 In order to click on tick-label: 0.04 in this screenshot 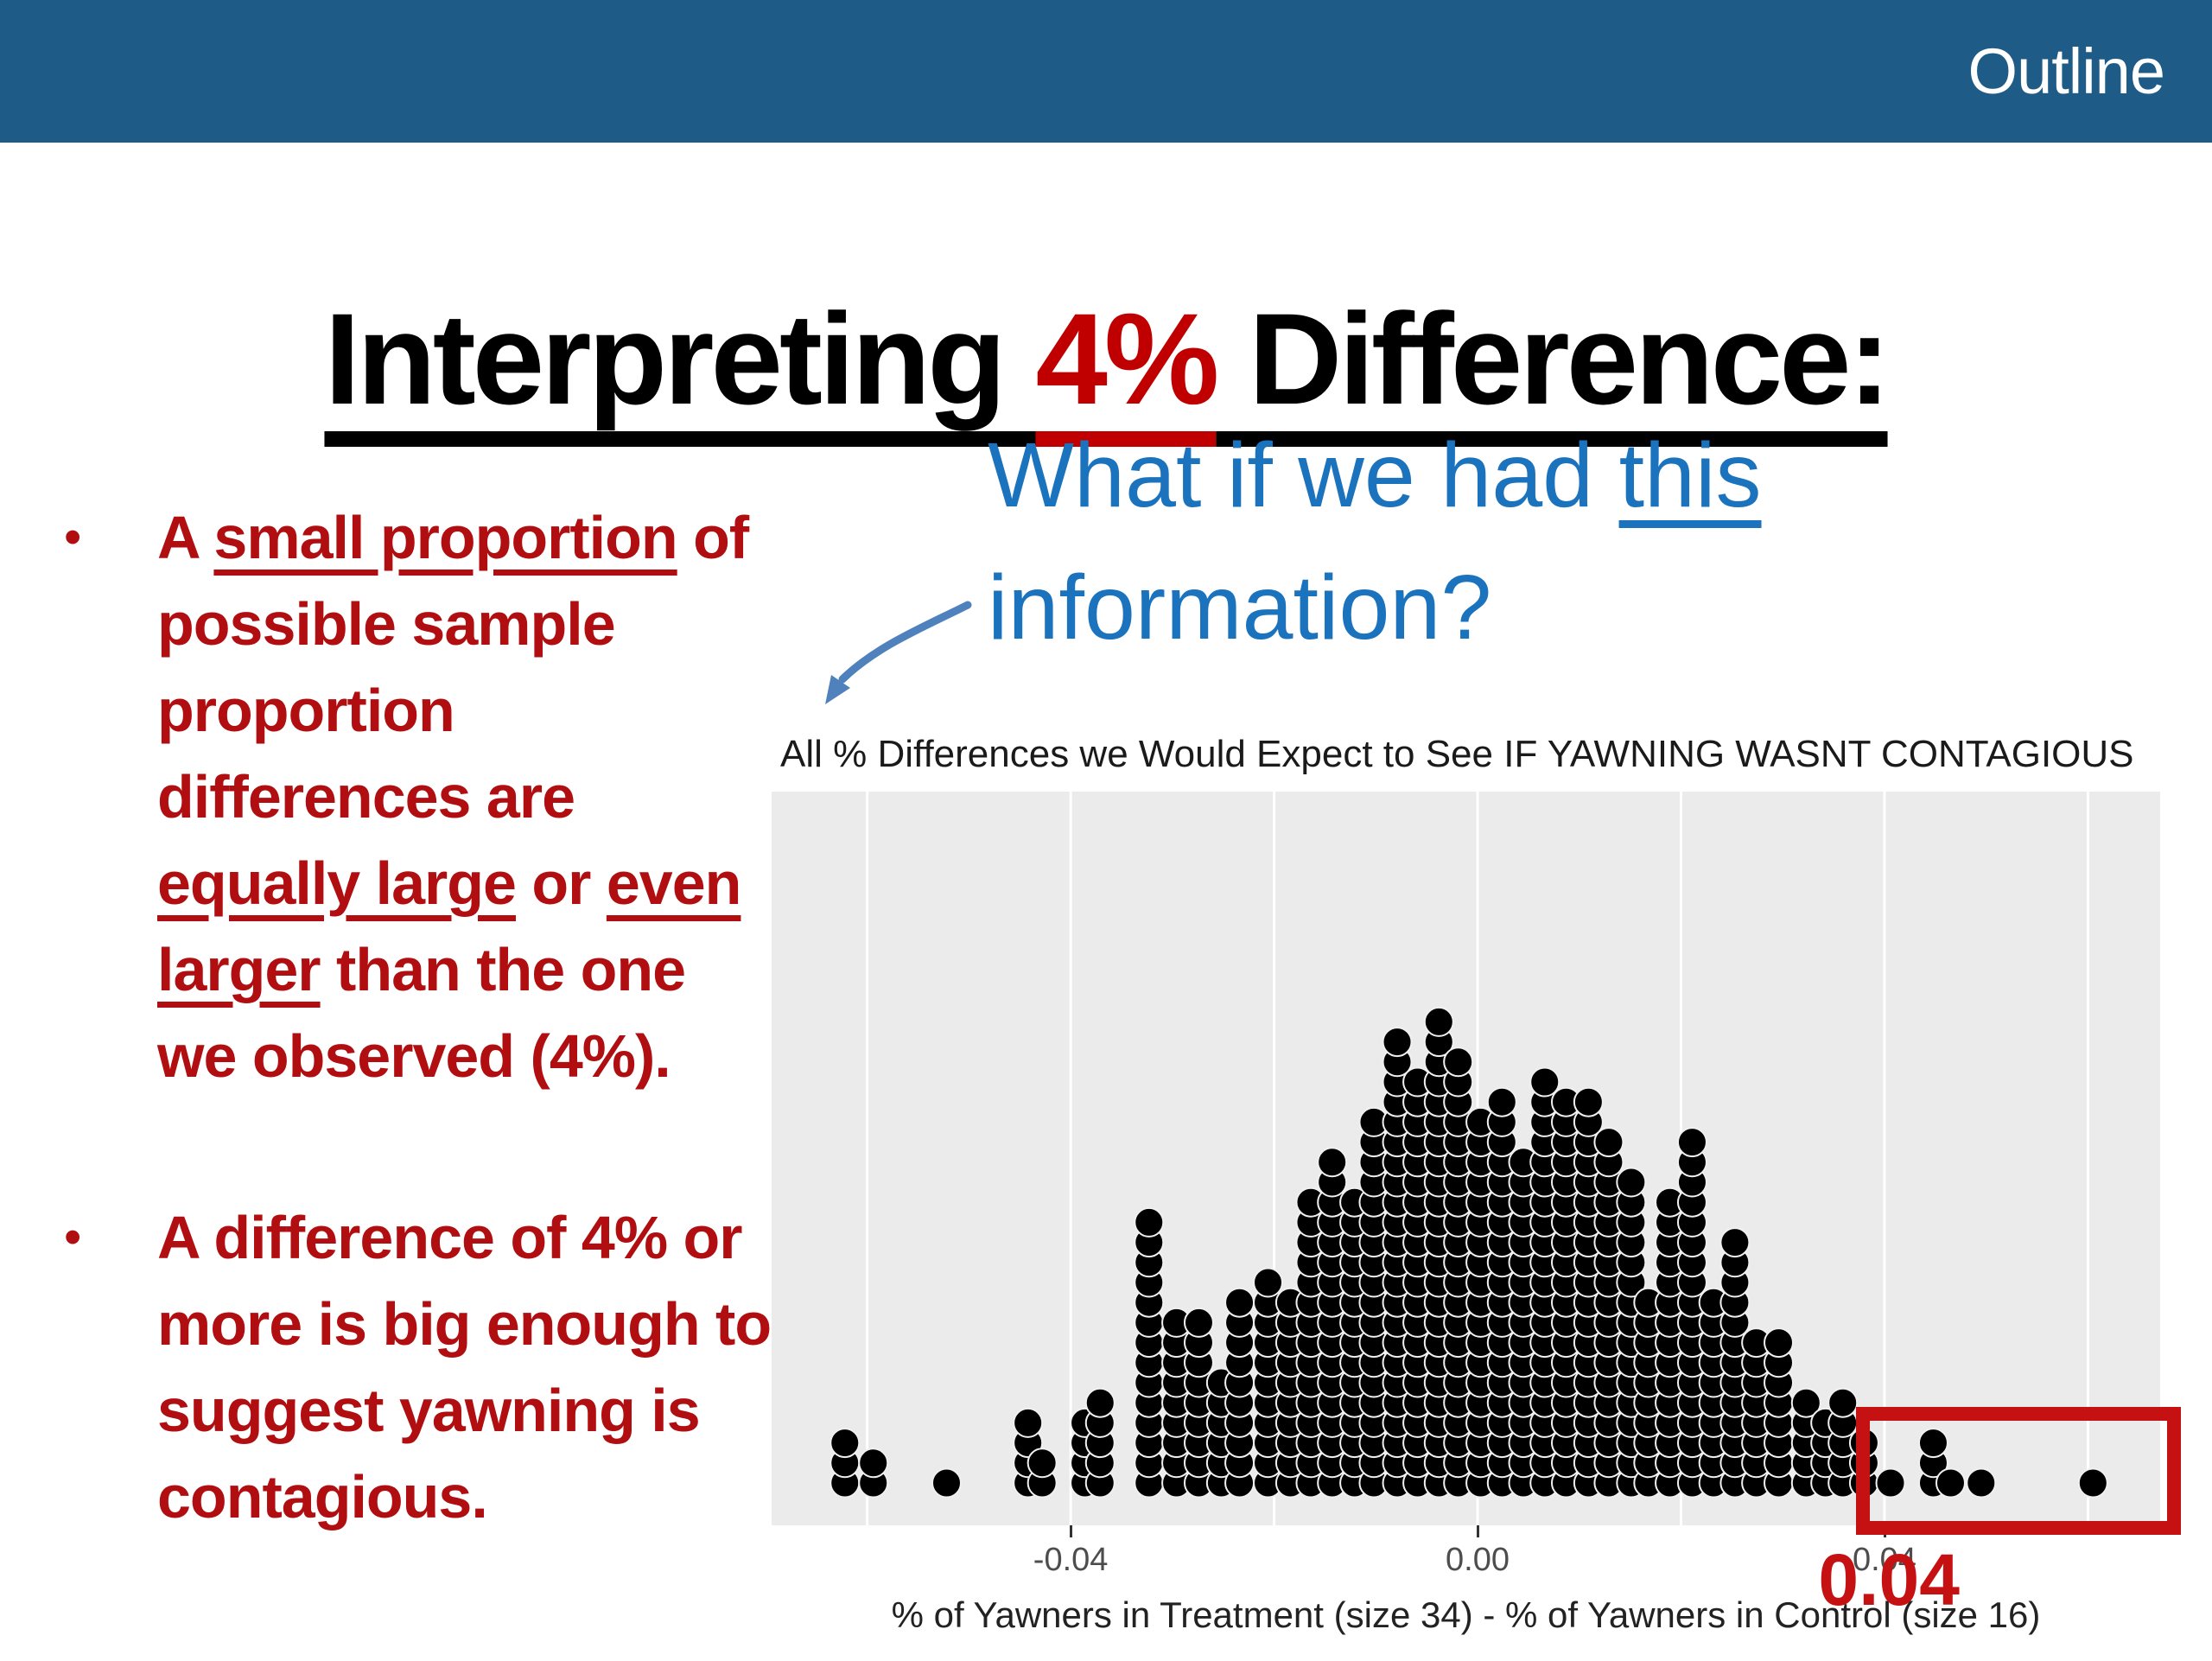, I will do `click(1884, 1560)`.